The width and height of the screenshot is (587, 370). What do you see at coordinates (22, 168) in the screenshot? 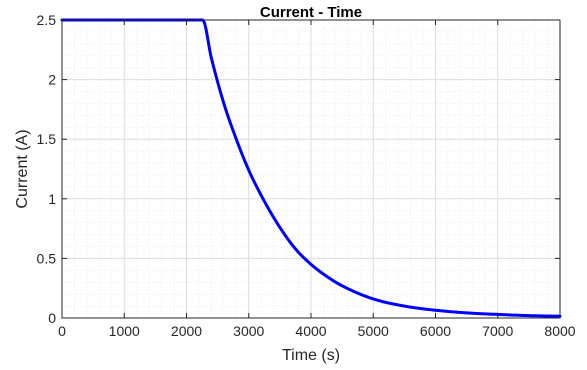
I see `y-axis-label: Current (A)` at bounding box center [22, 168].